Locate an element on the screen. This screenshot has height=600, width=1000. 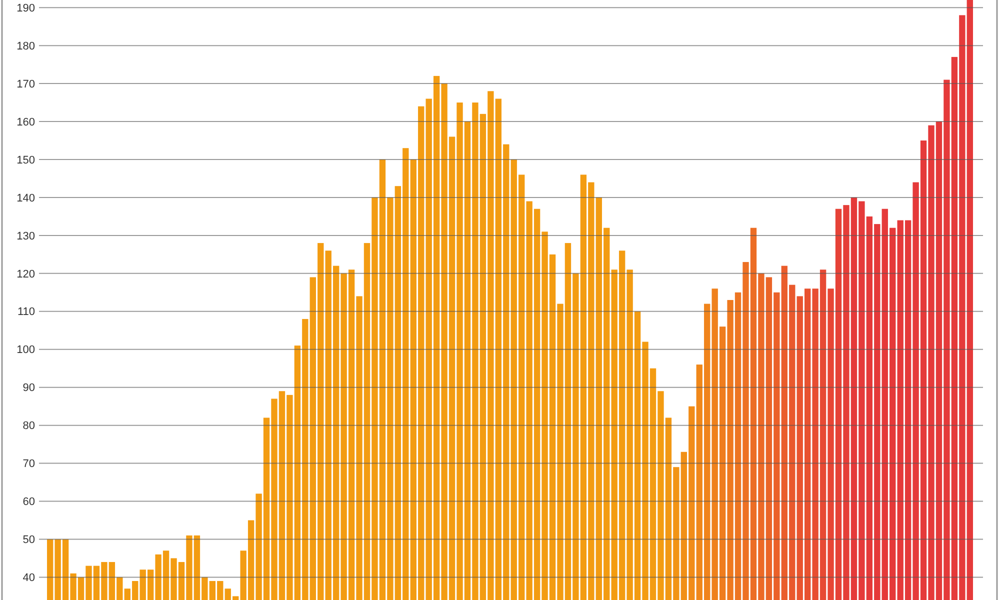
y-tick-label: 150 is located at coordinates (25, 160).